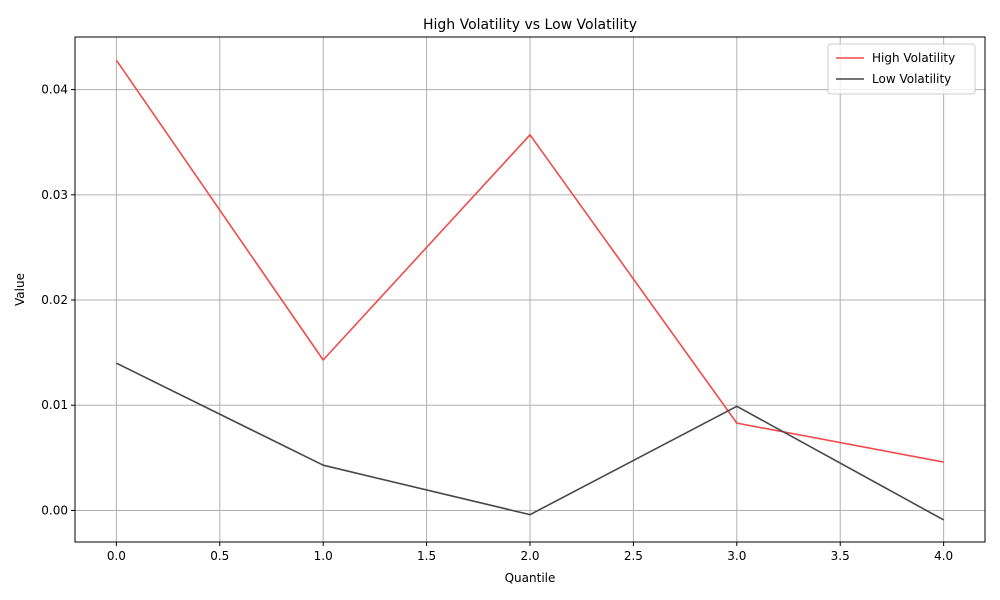 This screenshot has width=1000, height=600. I want to click on x-tick-label: 3.5, so click(840, 556).